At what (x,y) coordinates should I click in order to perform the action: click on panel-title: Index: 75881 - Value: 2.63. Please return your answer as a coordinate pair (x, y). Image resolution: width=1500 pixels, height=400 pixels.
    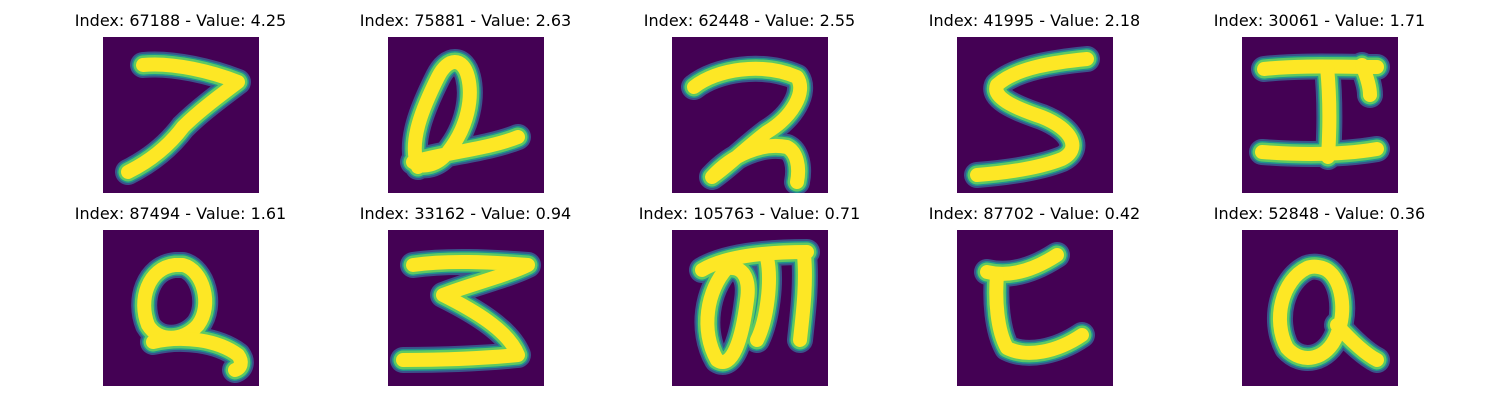
    Looking at the image, I should click on (465, 20).